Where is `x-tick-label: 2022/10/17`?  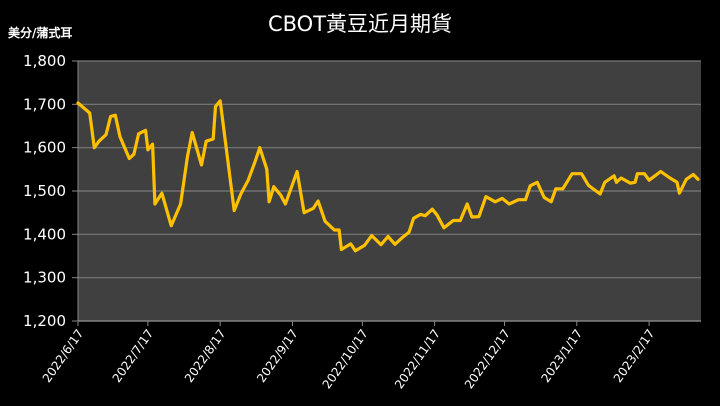
x-tick-label: 2022/10/17 is located at coordinates (345, 359).